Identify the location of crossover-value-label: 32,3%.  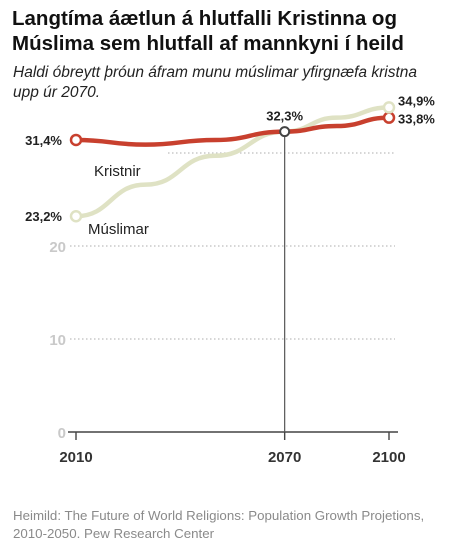
(284, 116).